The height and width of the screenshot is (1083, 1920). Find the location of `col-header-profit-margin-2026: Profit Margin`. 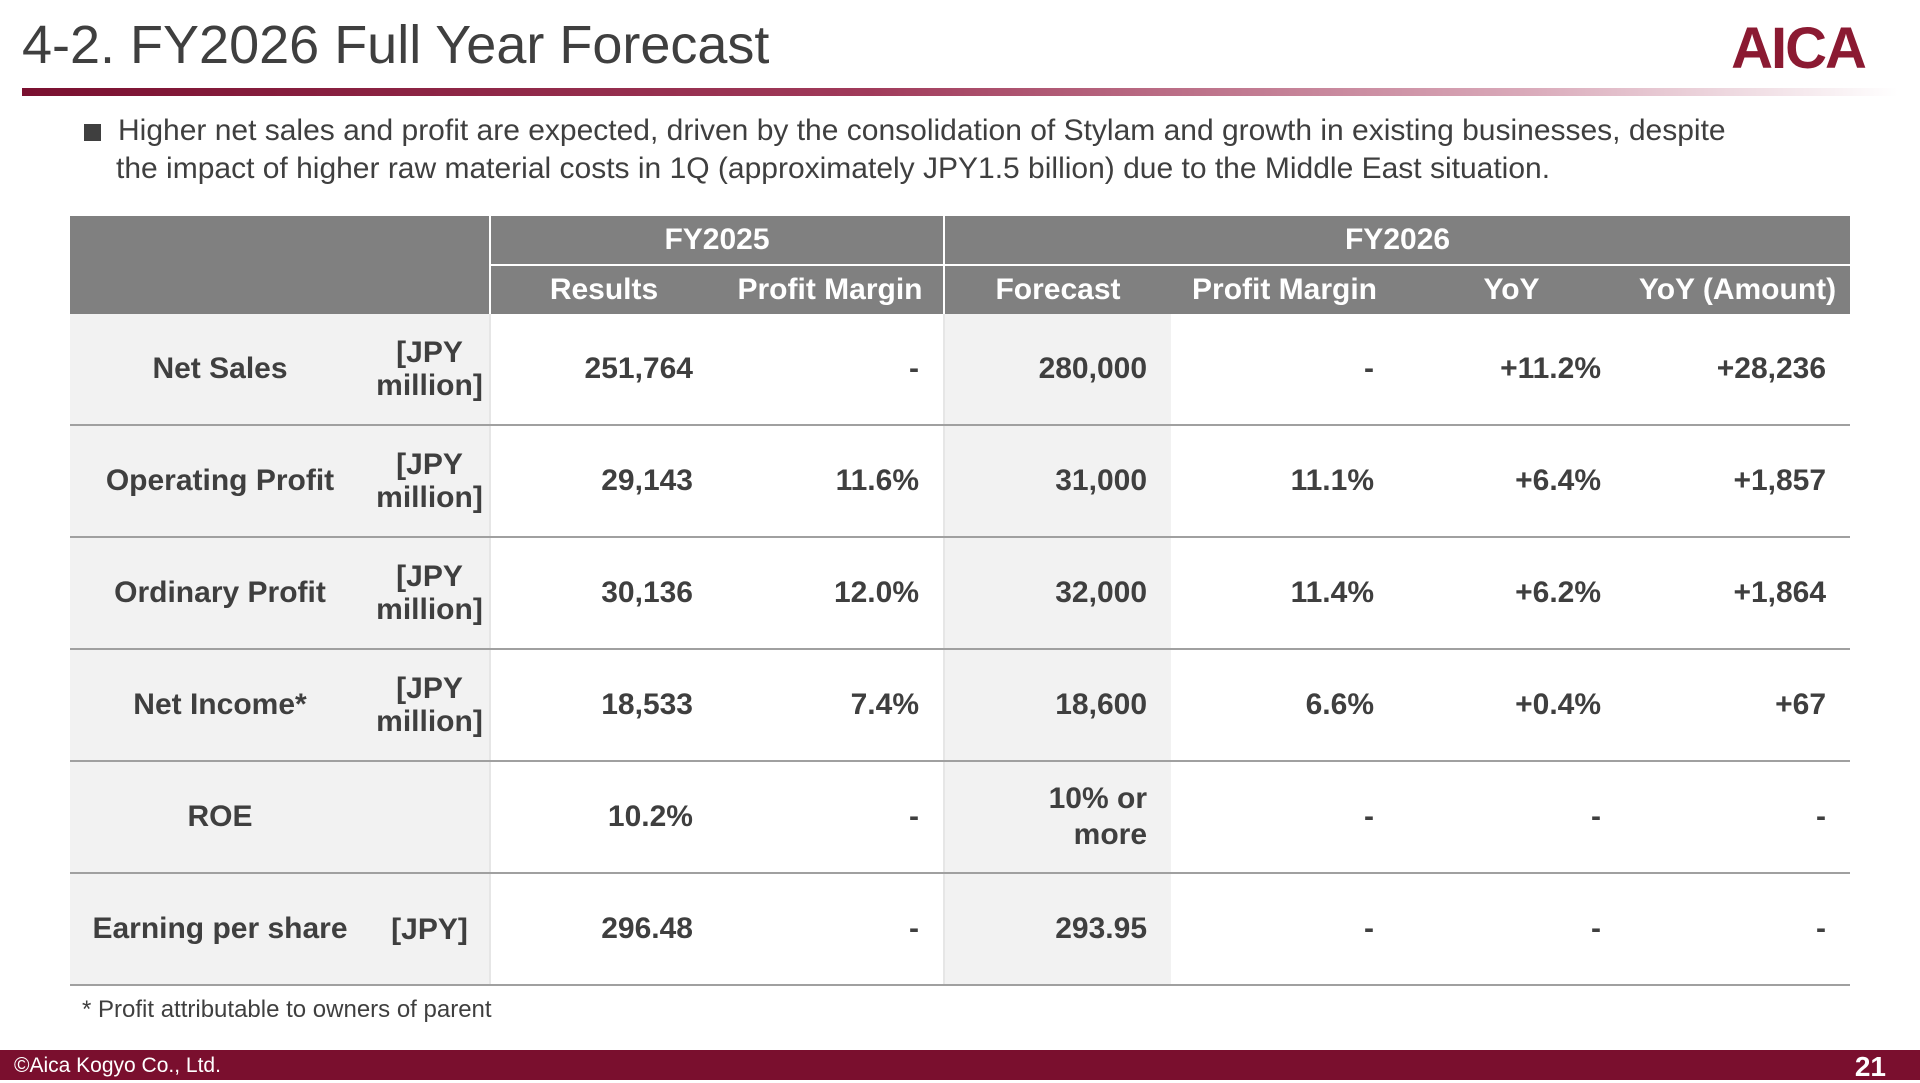

col-header-profit-margin-2026: Profit Margin is located at coordinates (1285, 289).